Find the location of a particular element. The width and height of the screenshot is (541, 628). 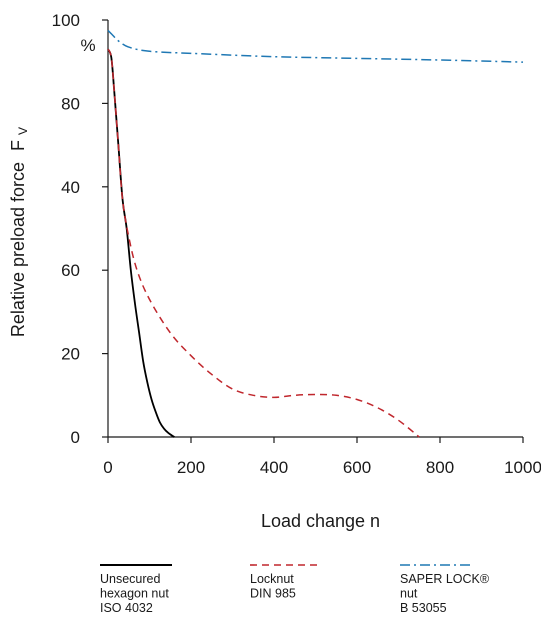

legend-label: B 53055 is located at coordinates (423, 608).